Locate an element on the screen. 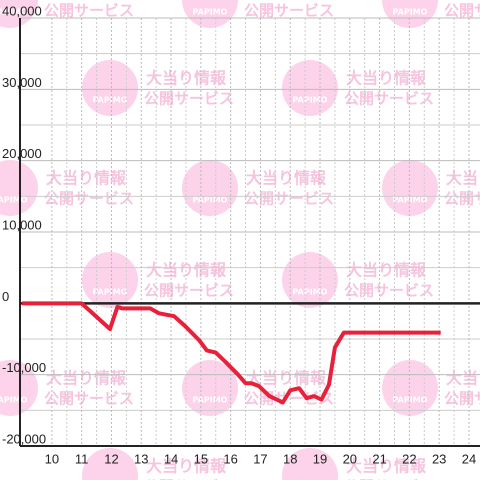  x-tick-label: 24 is located at coordinates (469, 458).